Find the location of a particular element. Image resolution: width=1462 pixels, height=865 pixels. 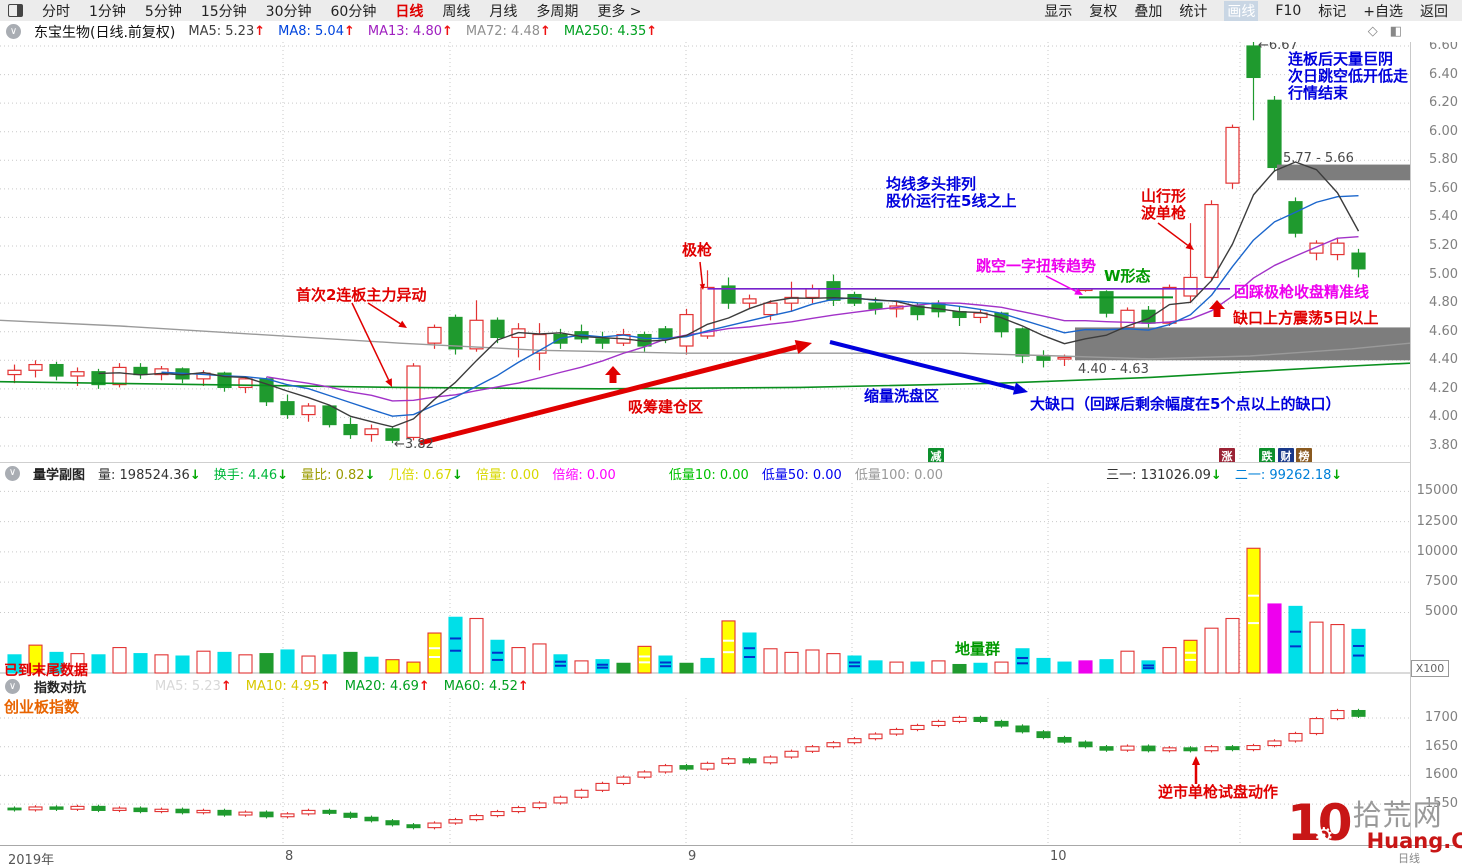

ma-item-4: MA250: 4.35↑ is located at coordinates (610, 31).